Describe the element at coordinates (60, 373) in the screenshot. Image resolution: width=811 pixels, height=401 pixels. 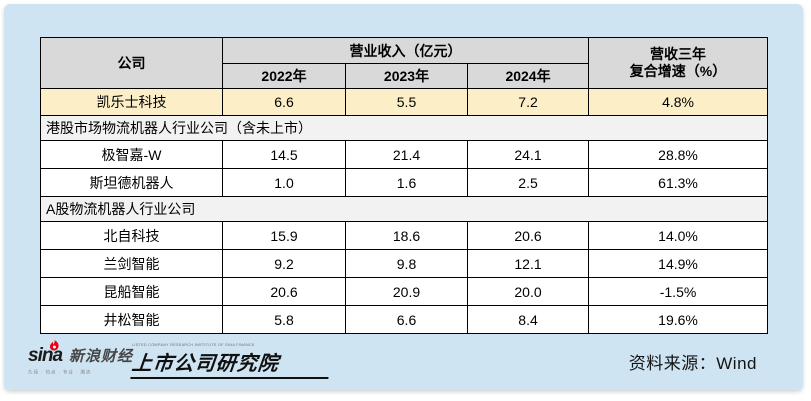
I see `sina-tagline: 久经 · 热点 · 专业 · 潮流` at that location.